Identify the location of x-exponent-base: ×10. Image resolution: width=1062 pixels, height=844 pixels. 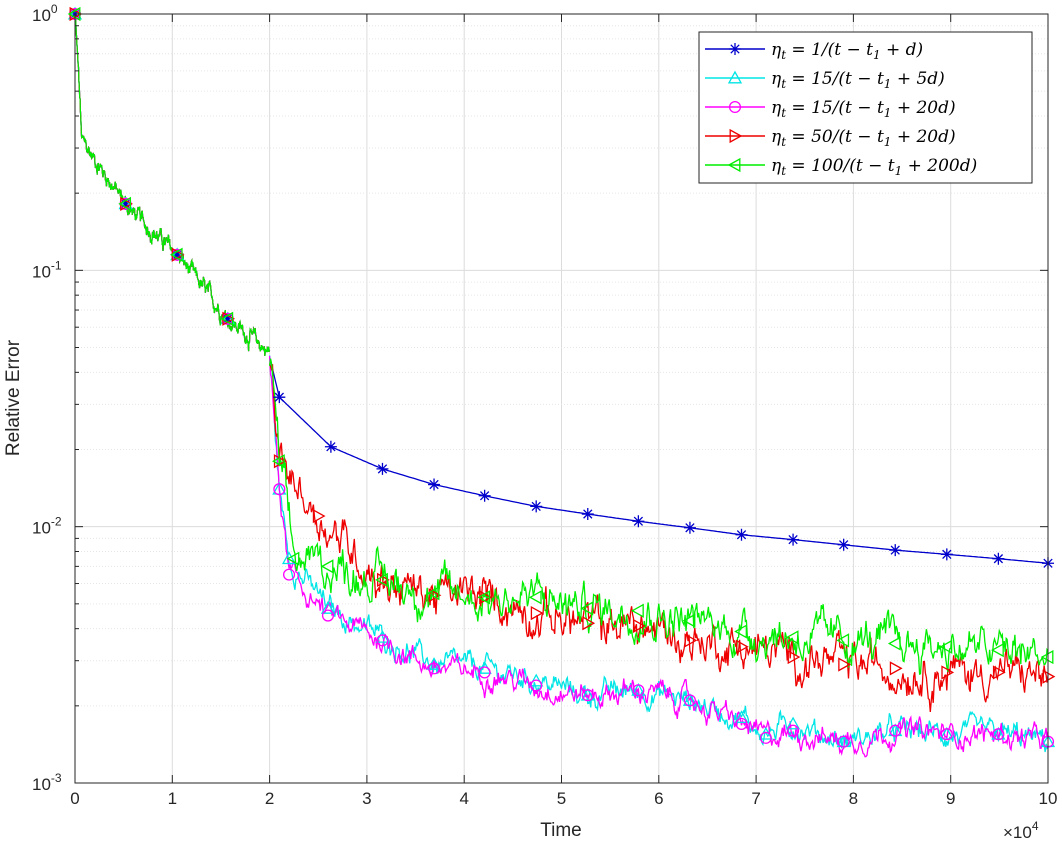
(1017, 832).